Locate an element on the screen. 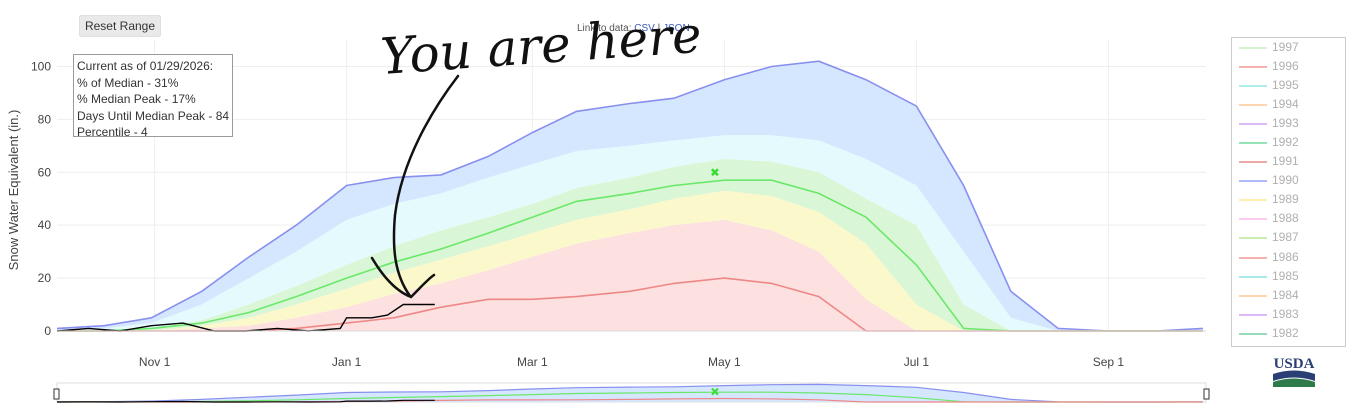  legend-item: 1993 is located at coordinates (1288, 123).